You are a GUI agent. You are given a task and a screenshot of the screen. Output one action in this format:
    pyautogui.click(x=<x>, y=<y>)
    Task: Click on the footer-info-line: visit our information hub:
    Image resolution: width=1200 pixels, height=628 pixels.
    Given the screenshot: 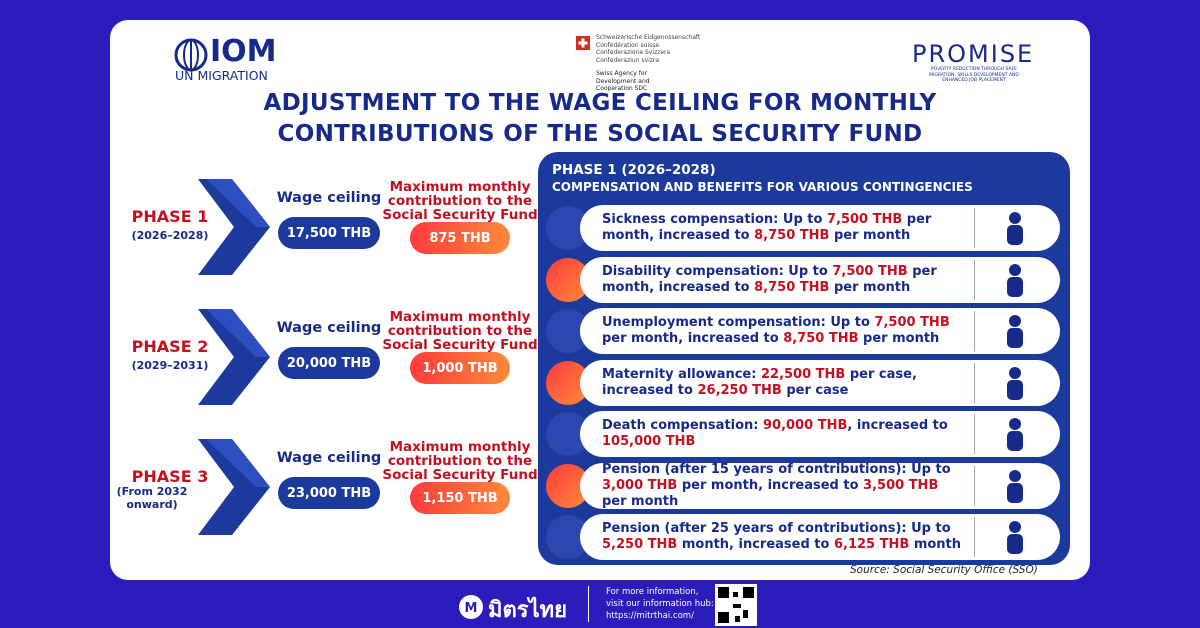 What is the action you would take?
    pyautogui.click(x=660, y=604)
    